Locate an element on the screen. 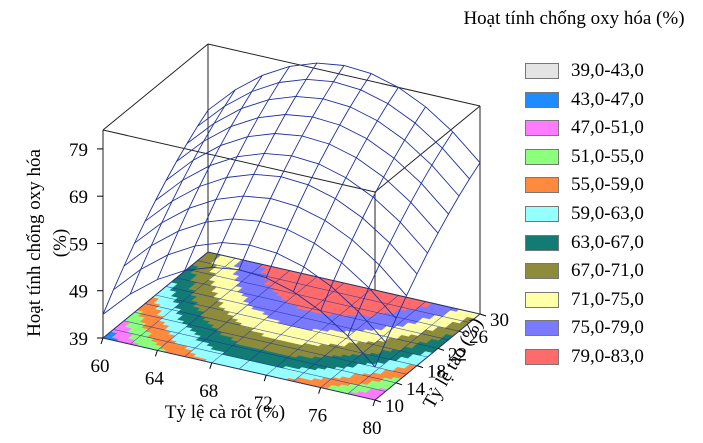  legend-label: 67,0-71,0 is located at coordinates (607, 271).